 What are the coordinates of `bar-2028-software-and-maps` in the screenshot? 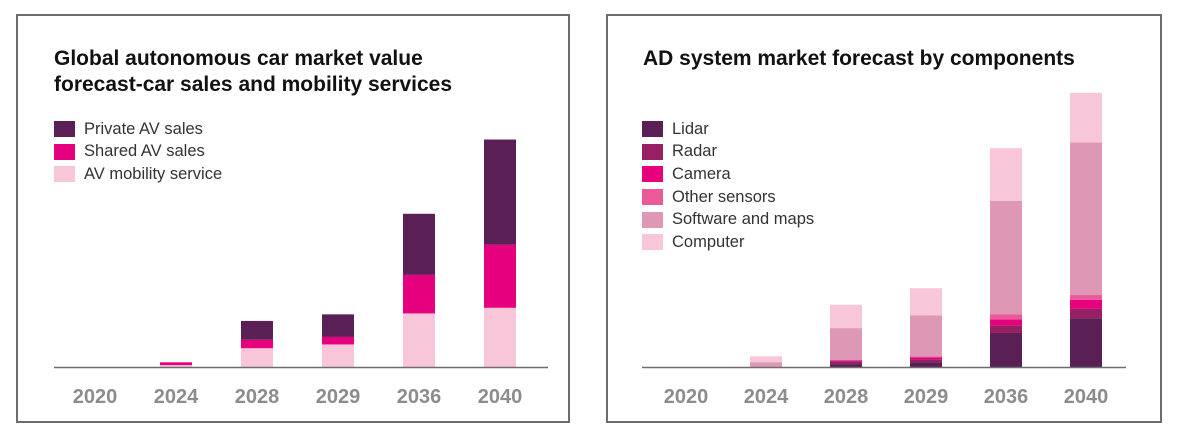 It's located at (846, 344).